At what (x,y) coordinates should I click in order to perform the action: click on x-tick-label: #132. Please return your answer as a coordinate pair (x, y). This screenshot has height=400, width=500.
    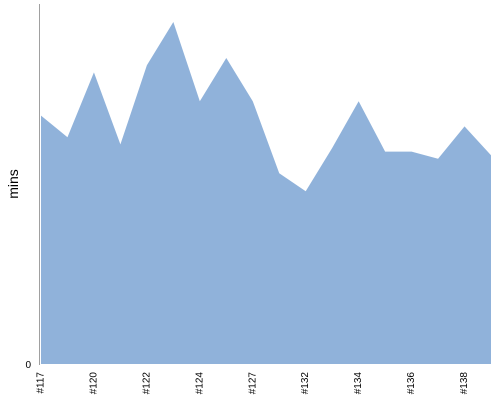
    Looking at the image, I should click on (305, 383).